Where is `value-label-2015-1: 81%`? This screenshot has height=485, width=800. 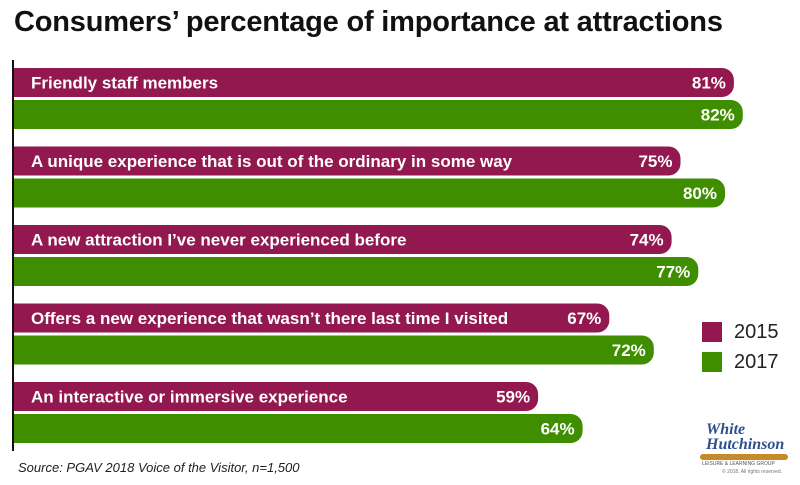 value-label-2015-1: 81% is located at coordinates (709, 83).